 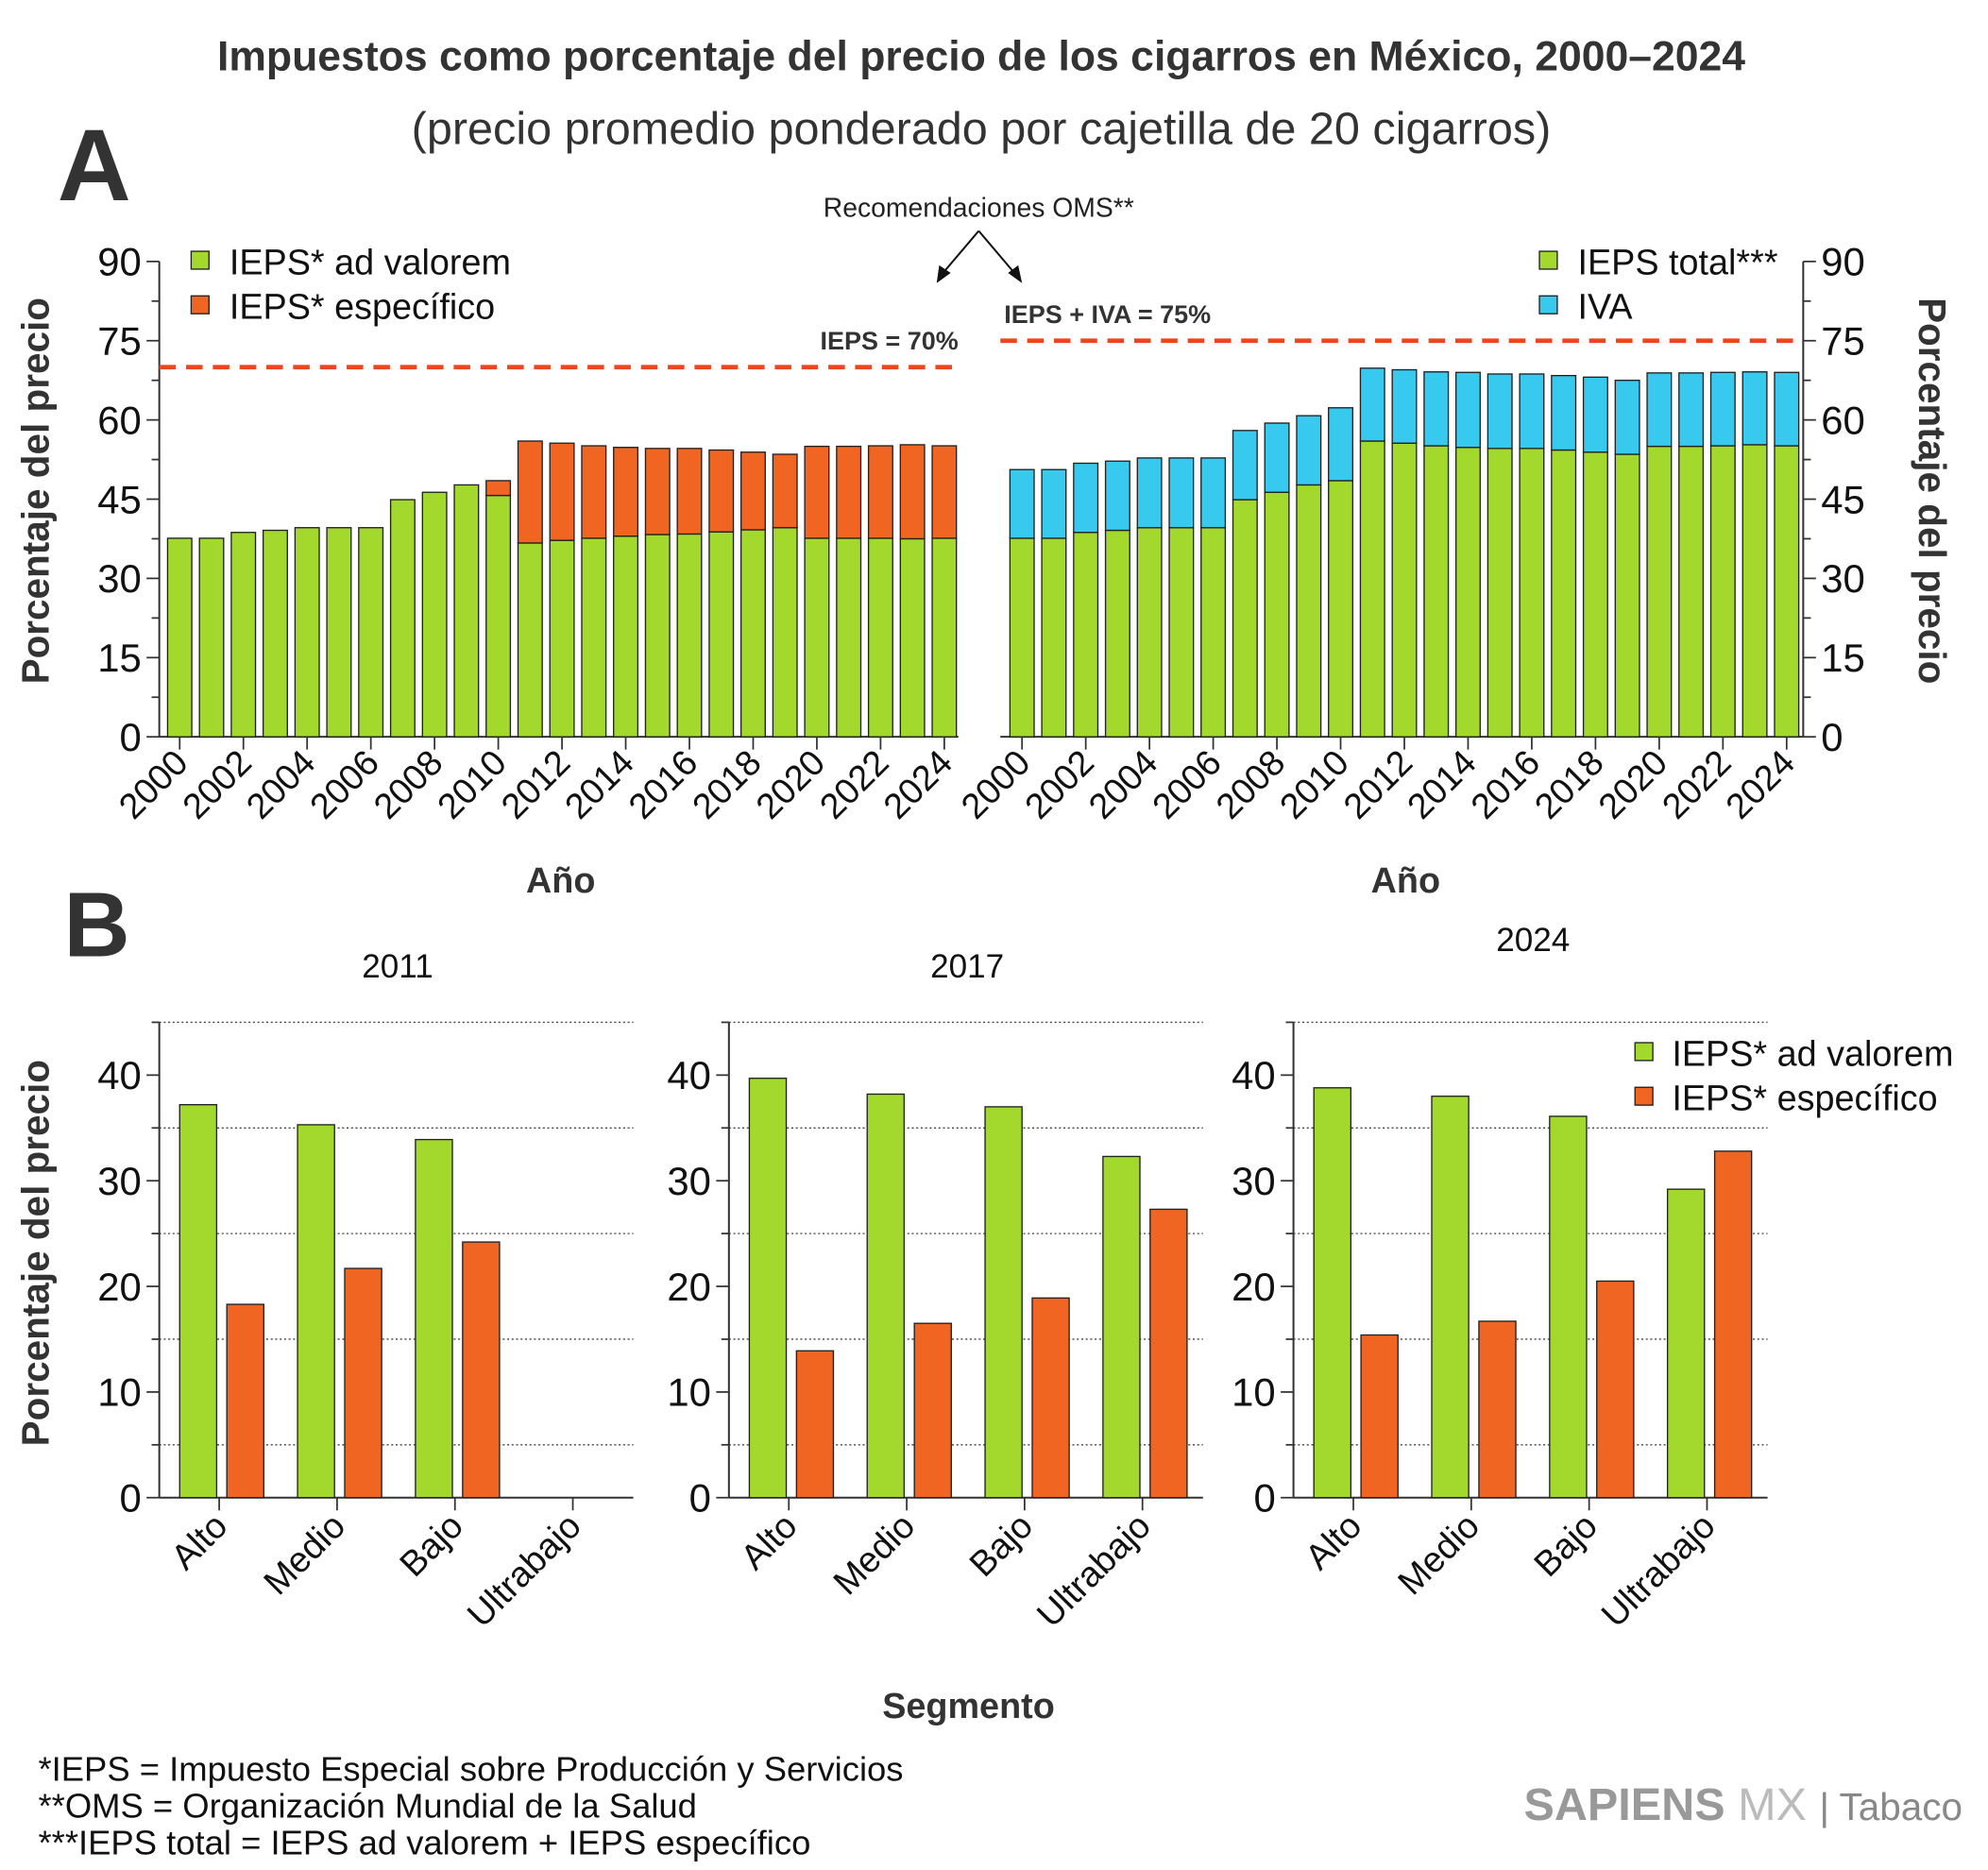 I want to click on x-axis-title: Año, so click(x=1405, y=881).